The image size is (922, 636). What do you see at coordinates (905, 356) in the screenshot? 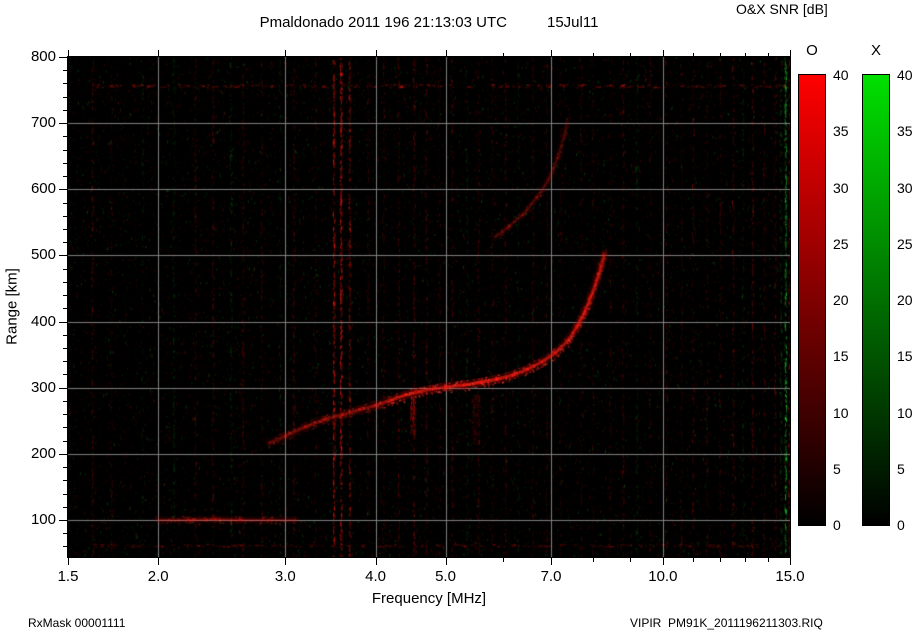
I see `x-colorbar-tick-label: 15` at bounding box center [905, 356].